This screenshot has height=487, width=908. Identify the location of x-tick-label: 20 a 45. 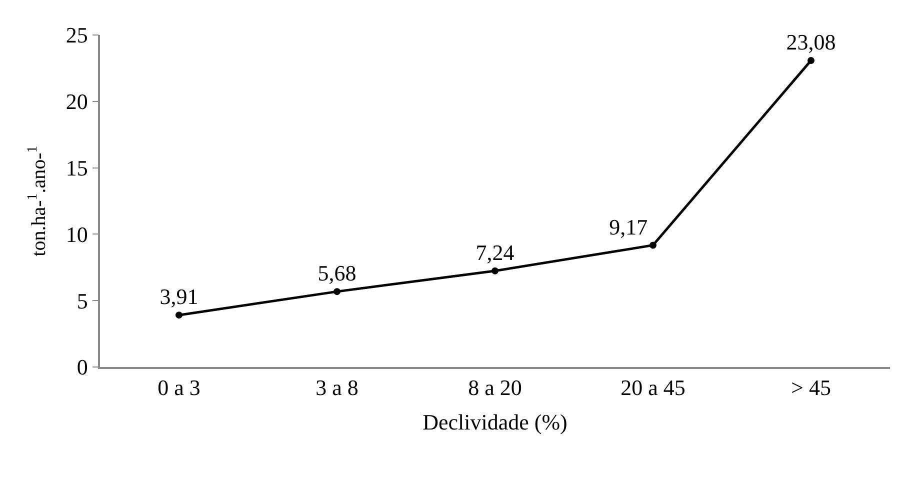
(653, 387).